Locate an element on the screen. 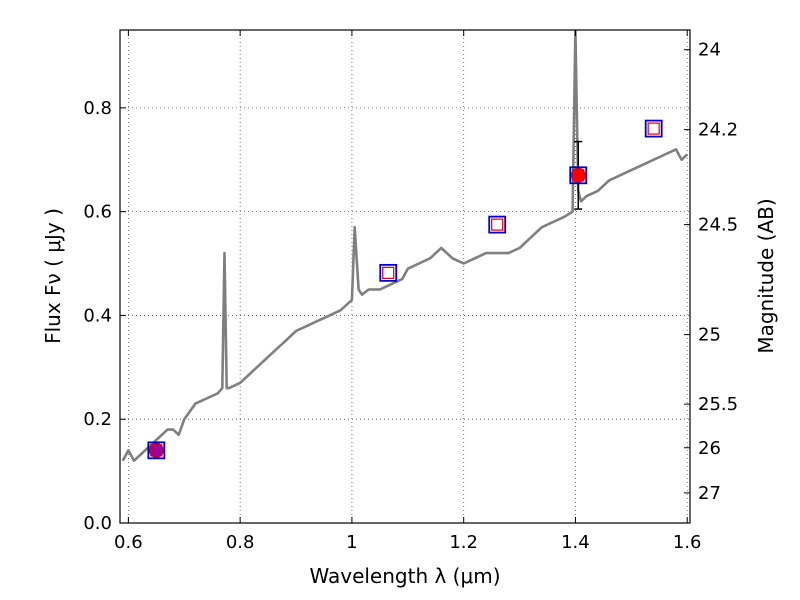 This screenshot has height=600, width=800. x-tick-label: 0.8 is located at coordinates (240, 542).